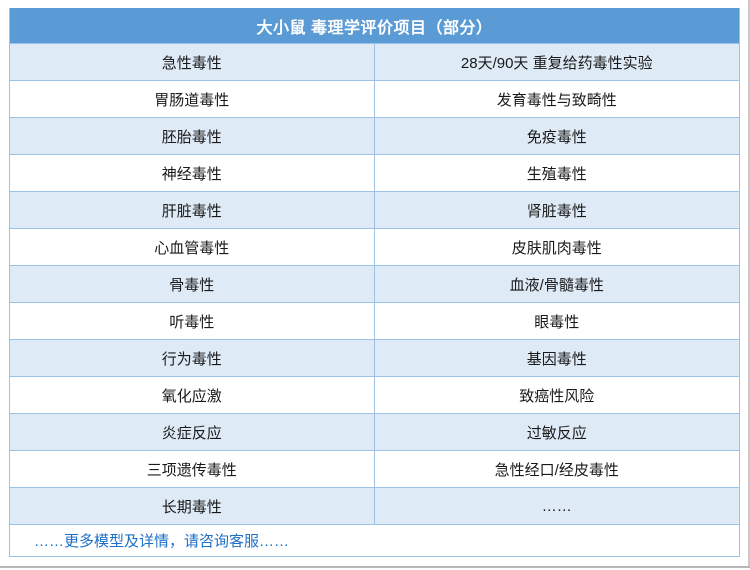  I want to click on table-row: 骨毒性 血液/骨髓毒性, so click(374, 283).